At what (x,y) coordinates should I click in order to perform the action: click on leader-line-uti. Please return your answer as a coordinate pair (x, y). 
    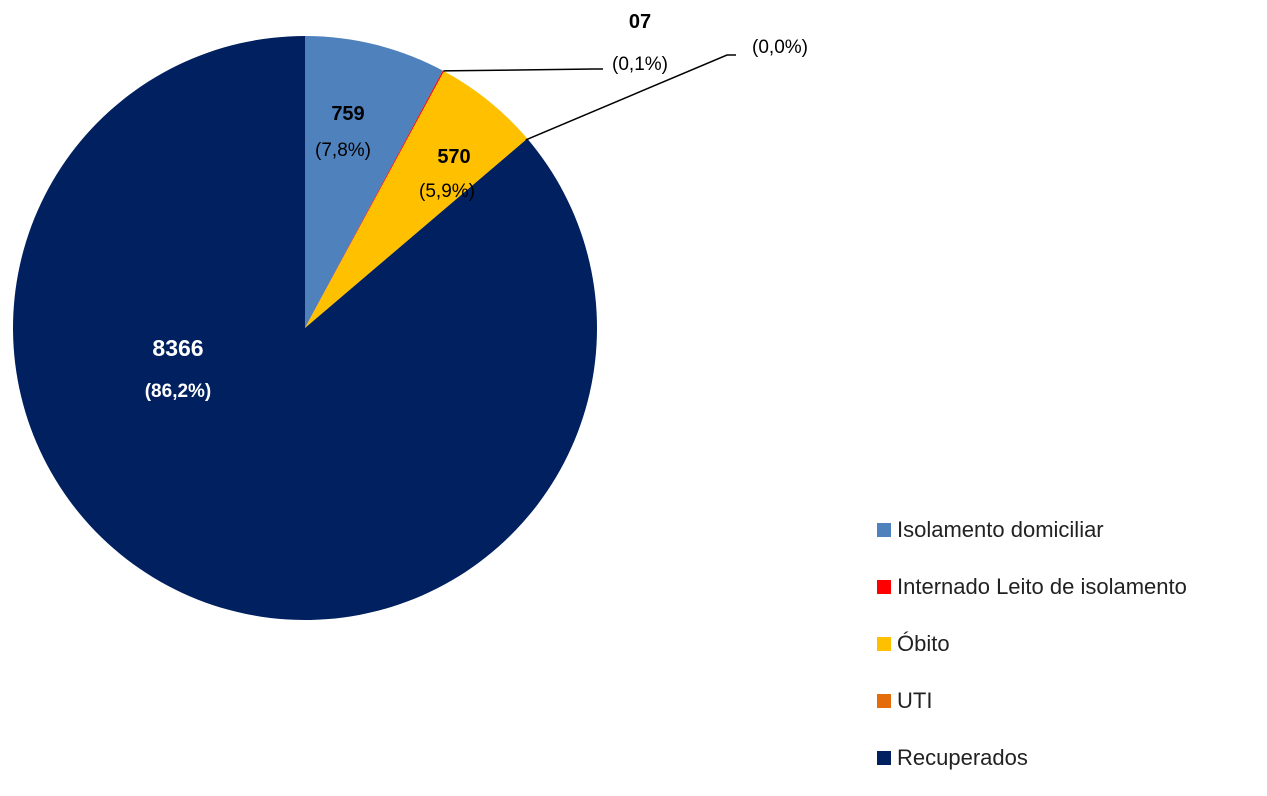
    Looking at the image, I should click on (630, 97).